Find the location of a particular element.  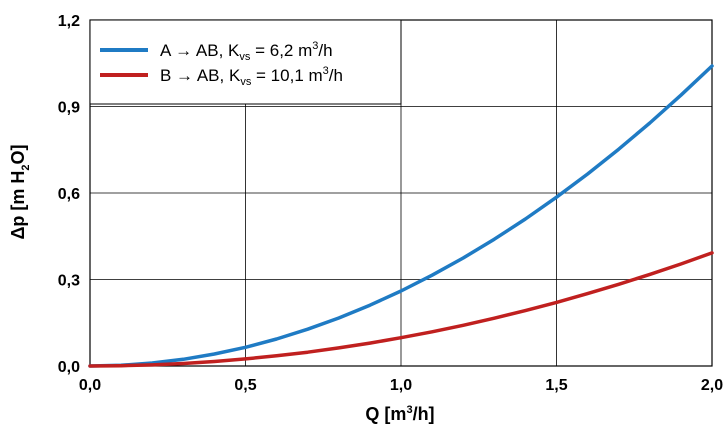

x-tick-label: 1,0 is located at coordinates (401, 385).